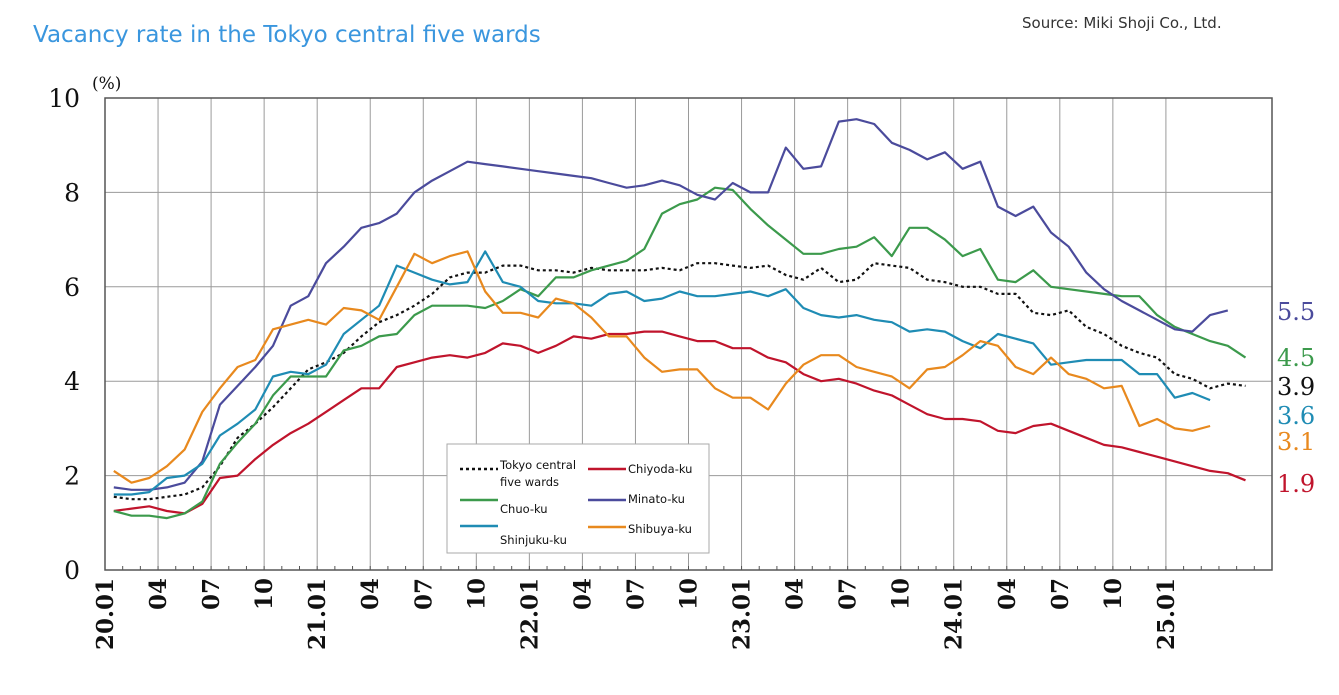 The height and width of the screenshot is (695, 1339). I want to click on y-unit-label: (%), so click(106, 84).